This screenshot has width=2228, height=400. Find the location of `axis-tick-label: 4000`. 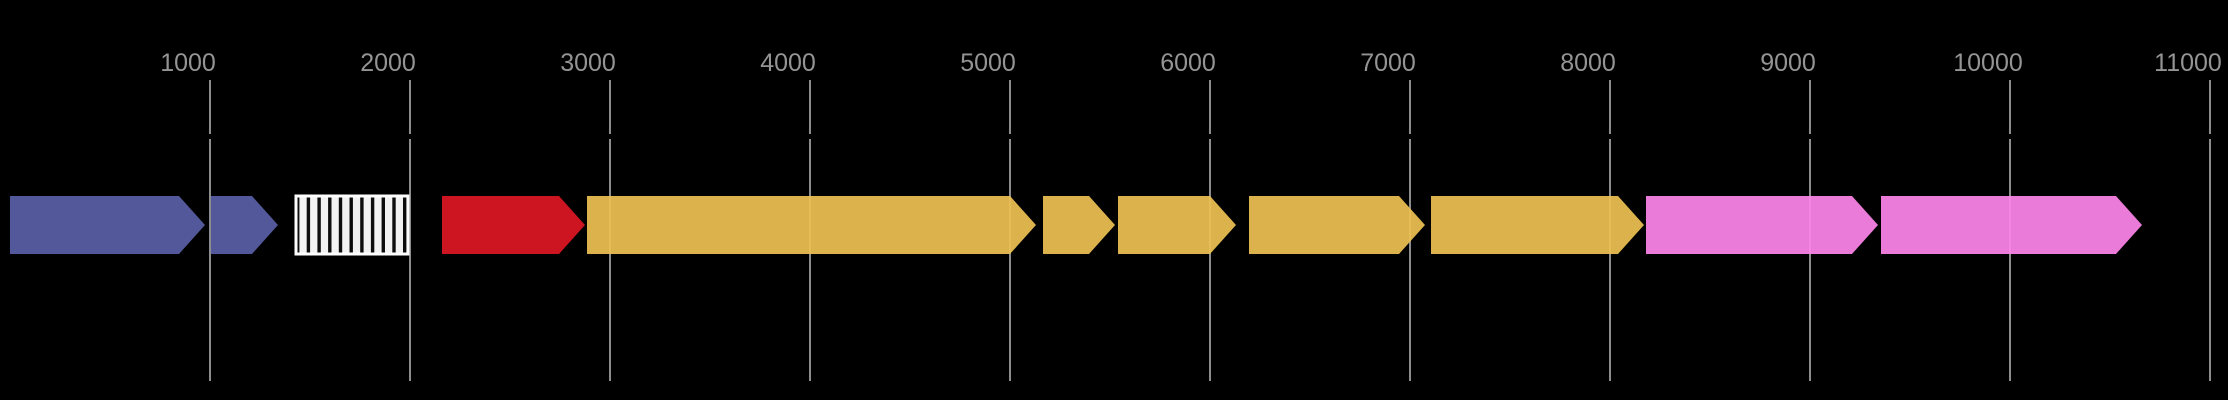

axis-tick-label: 4000 is located at coordinates (788, 63).